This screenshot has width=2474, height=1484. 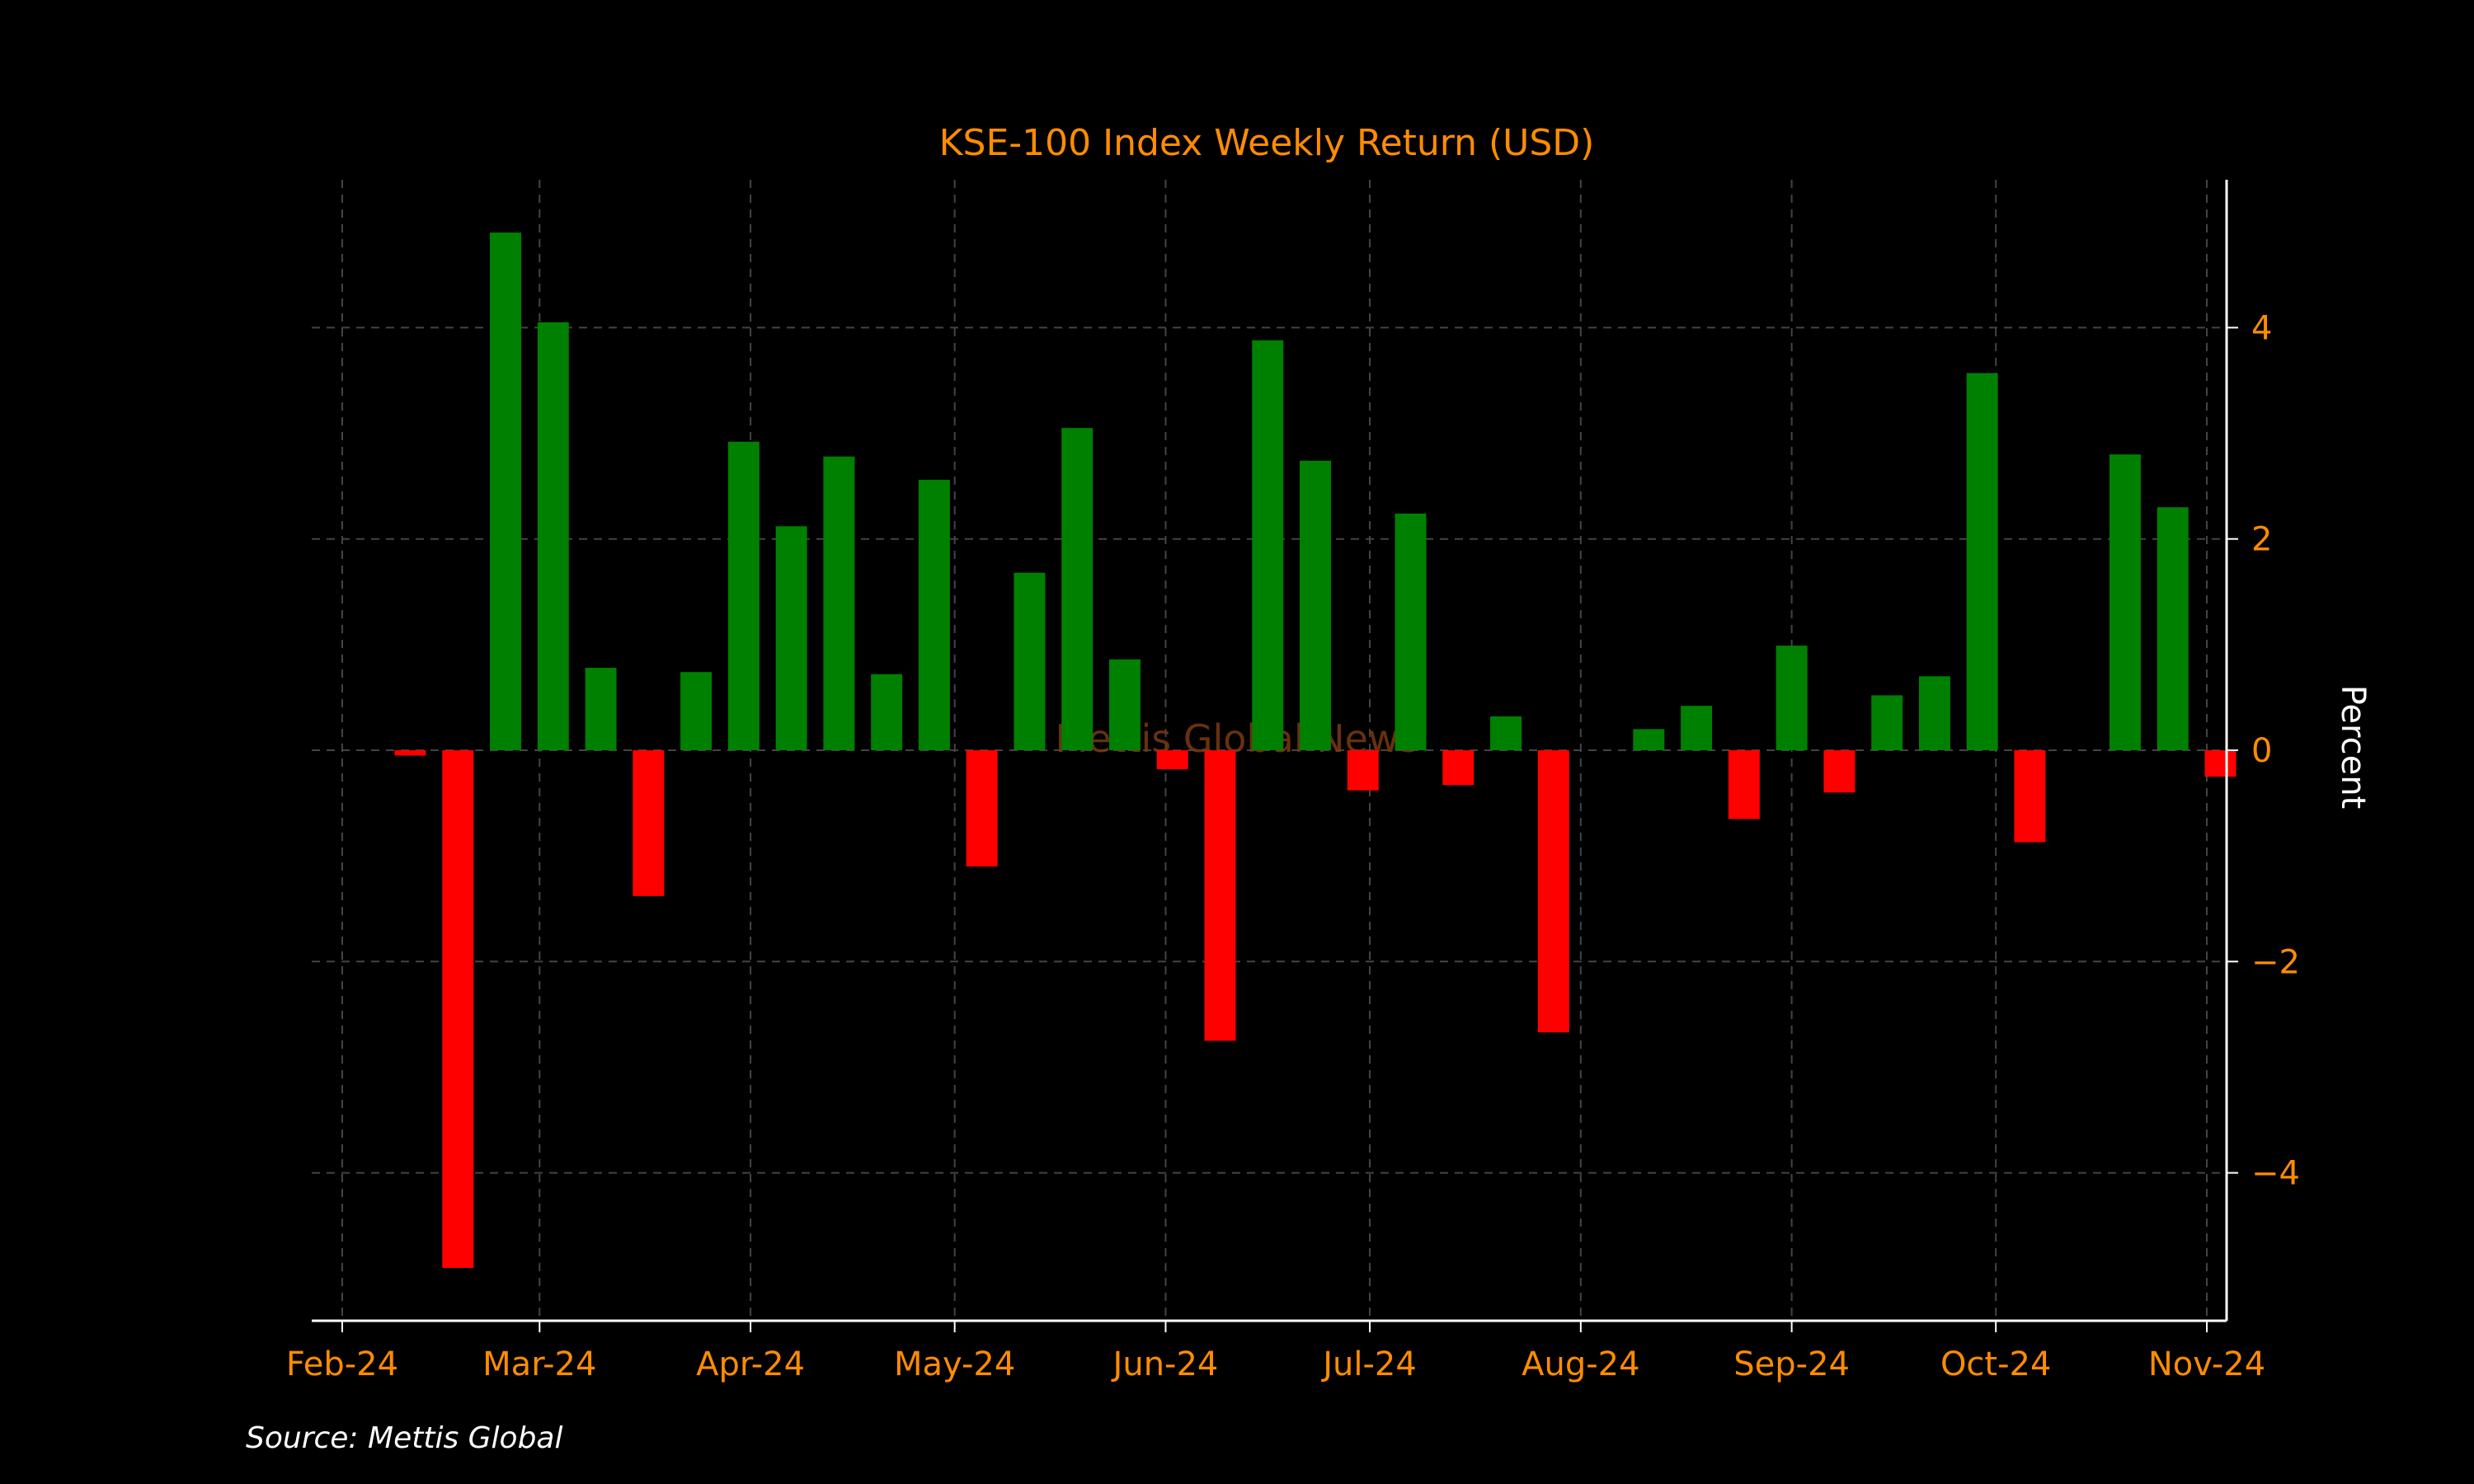 I want to click on chart-title: KSE-100 Index Weekly Return (USD), so click(x=1267, y=143).